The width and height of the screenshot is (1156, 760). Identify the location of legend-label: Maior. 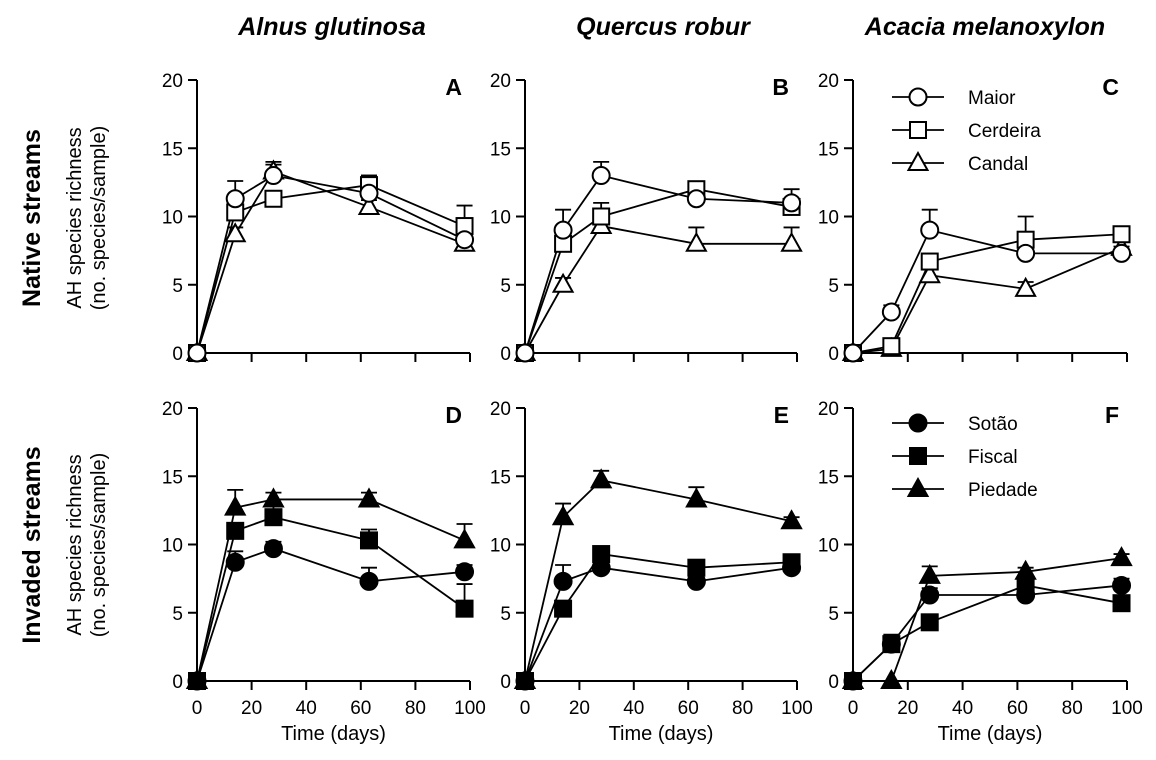
(992, 98).